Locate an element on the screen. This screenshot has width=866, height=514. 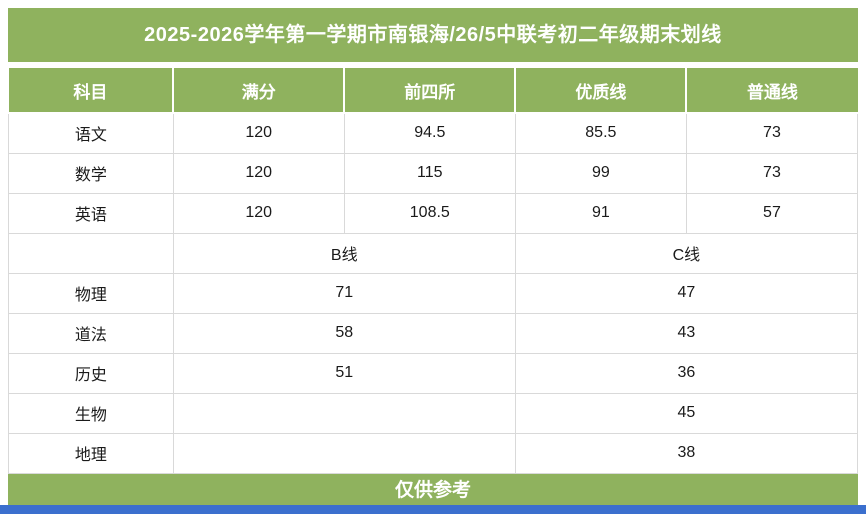
quality-cell: 91 is located at coordinates (600, 213).